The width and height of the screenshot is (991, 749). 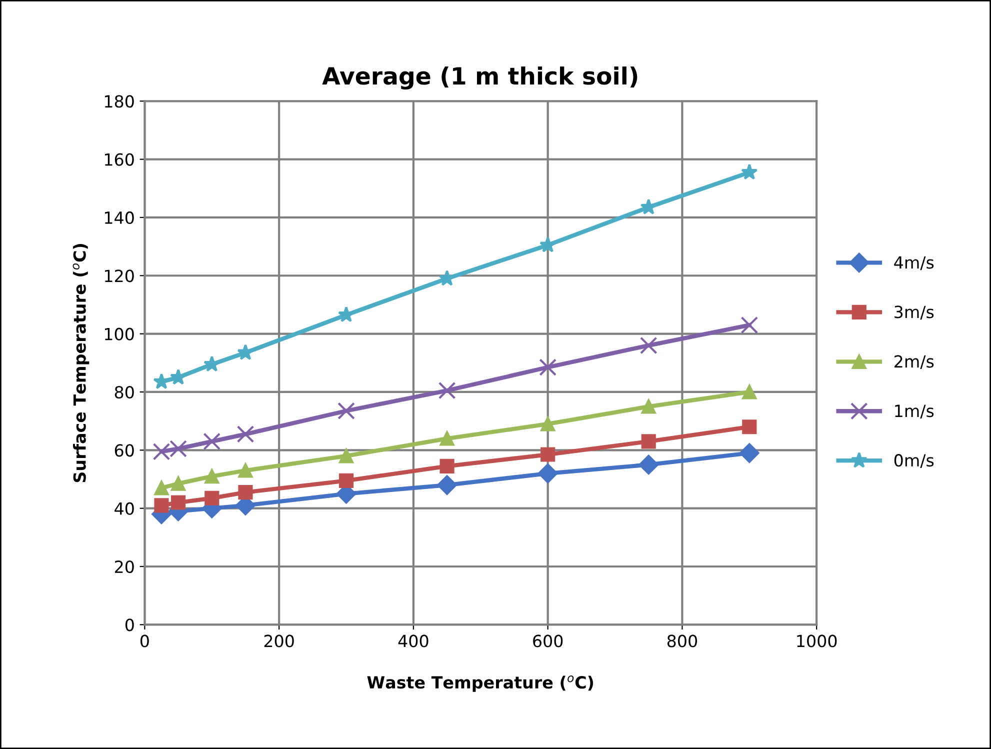 What do you see at coordinates (119, 276) in the screenshot?
I see `y-tick-label: 120` at bounding box center [119, 276].